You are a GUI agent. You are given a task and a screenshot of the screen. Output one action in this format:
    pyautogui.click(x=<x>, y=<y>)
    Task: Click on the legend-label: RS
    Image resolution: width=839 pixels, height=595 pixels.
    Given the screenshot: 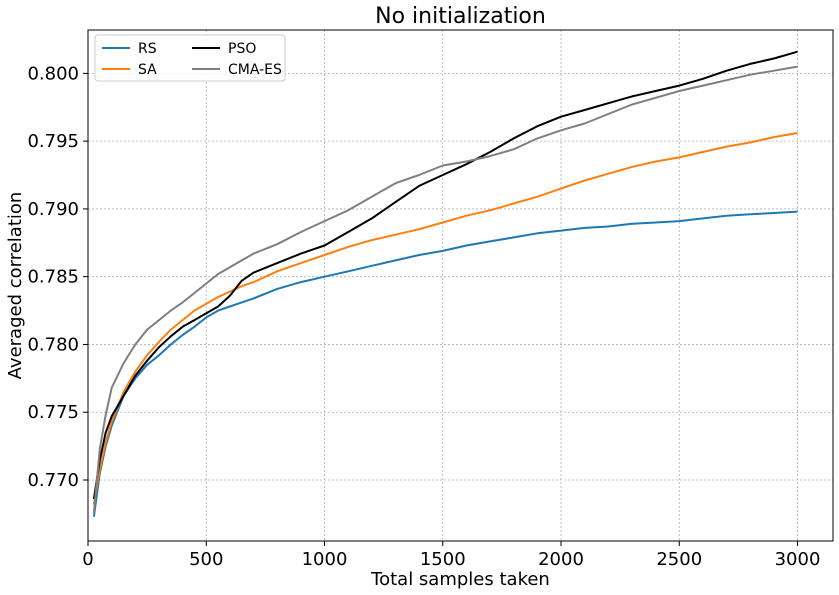 What is the action you would take?
    pyautogui.click(x=147, y=49)
    